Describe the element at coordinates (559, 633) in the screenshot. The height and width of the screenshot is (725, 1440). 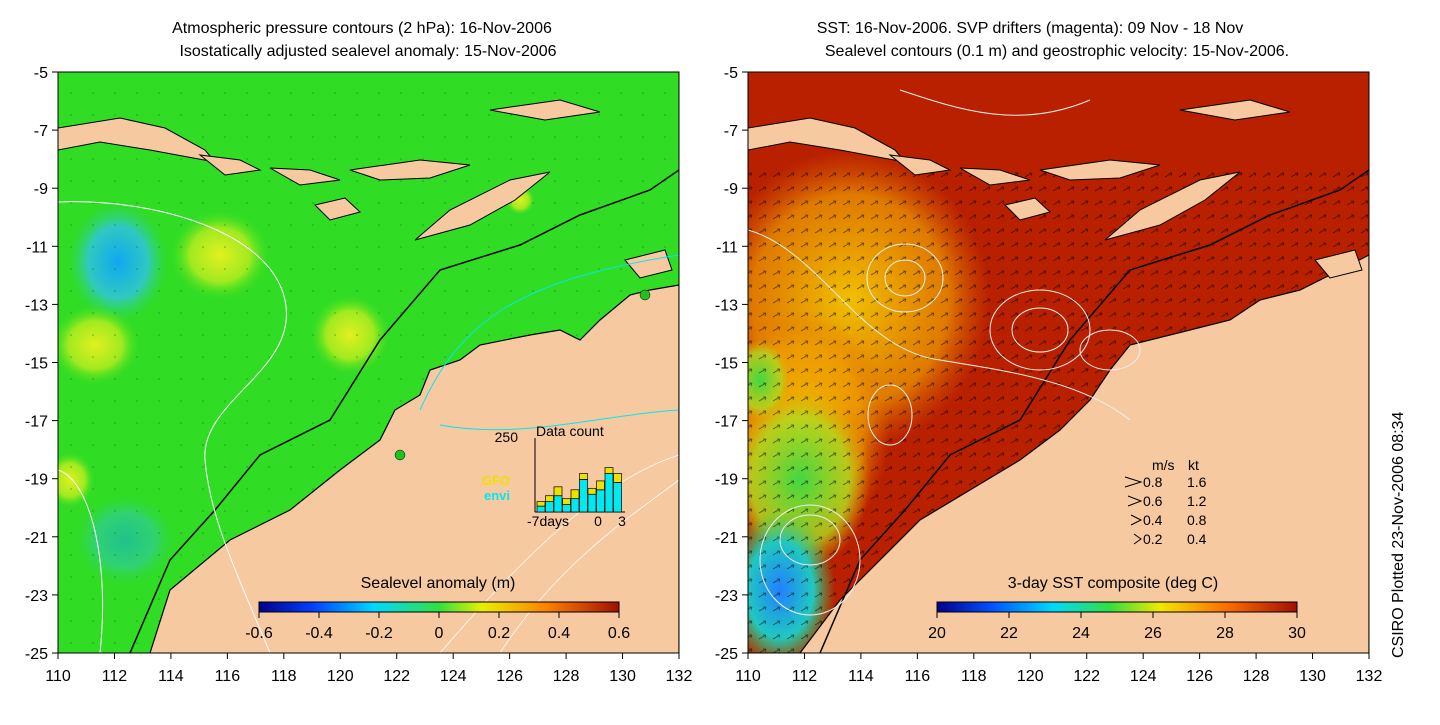
I see `colorbar-tick-label: 0.4` at that location.